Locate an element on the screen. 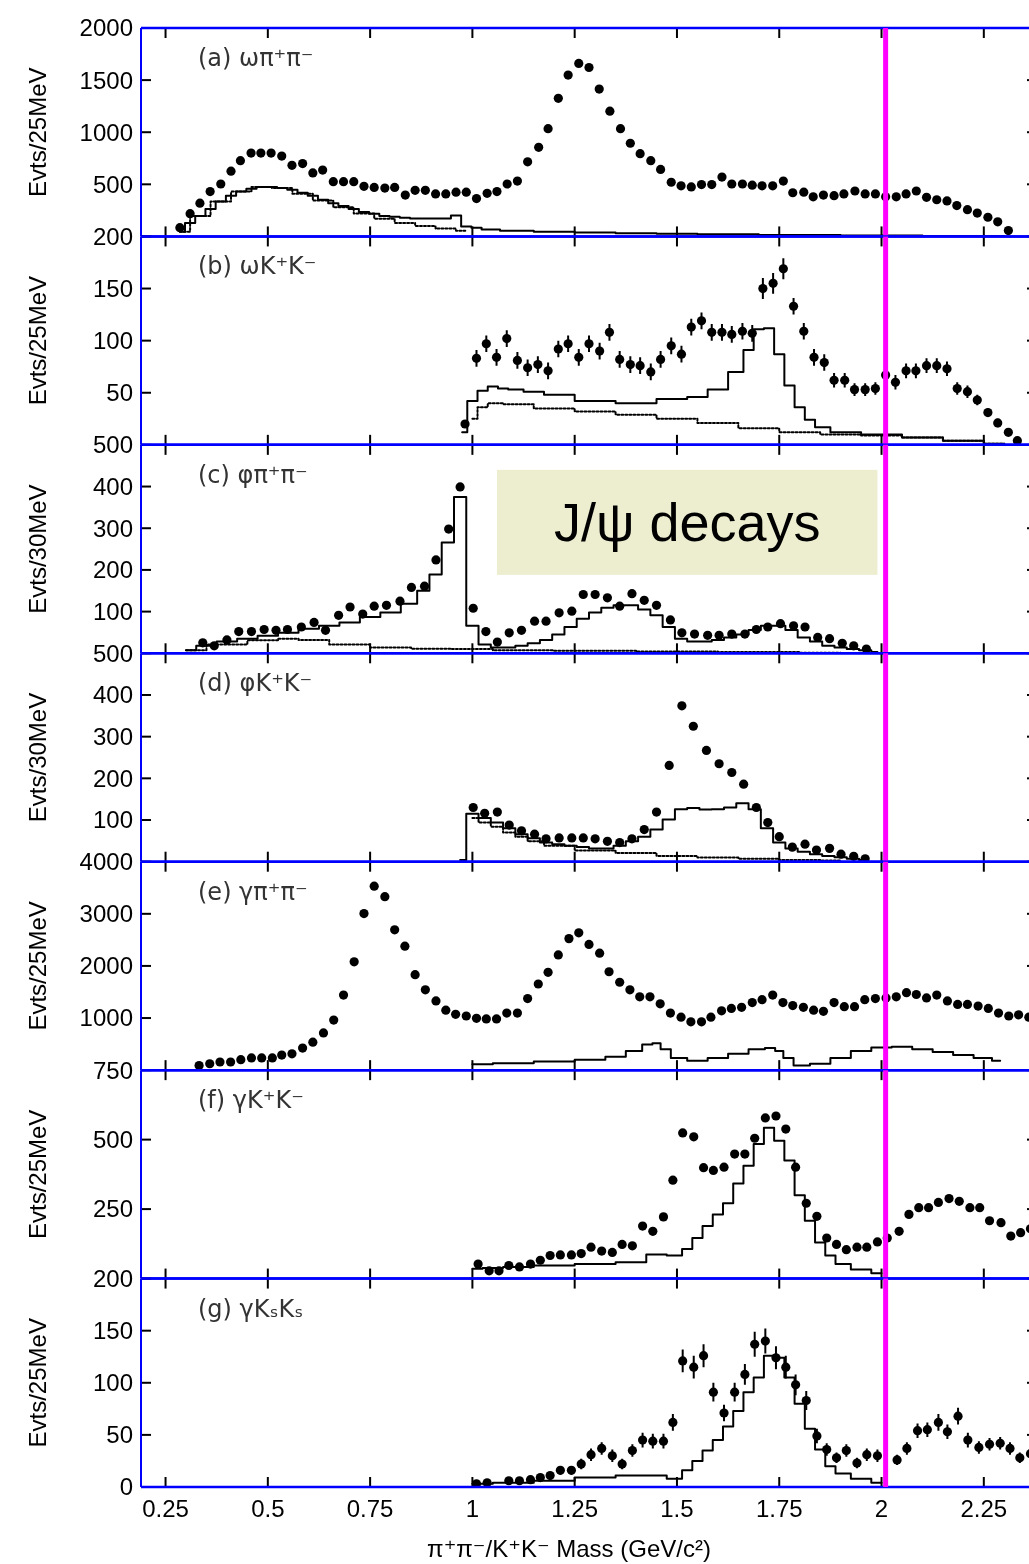  x-axis-title: π⁺π⁻/K⁺K⁻ Mass (GeV/c²) is located at coordinates (569, 1548).